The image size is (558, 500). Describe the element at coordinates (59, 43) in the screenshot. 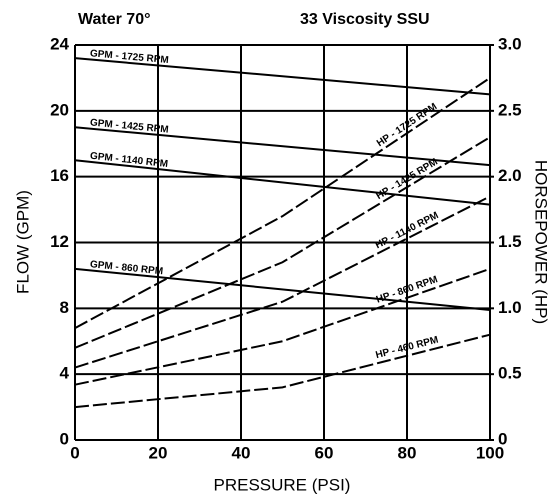

I see `y-tick-label: 24` at that location.